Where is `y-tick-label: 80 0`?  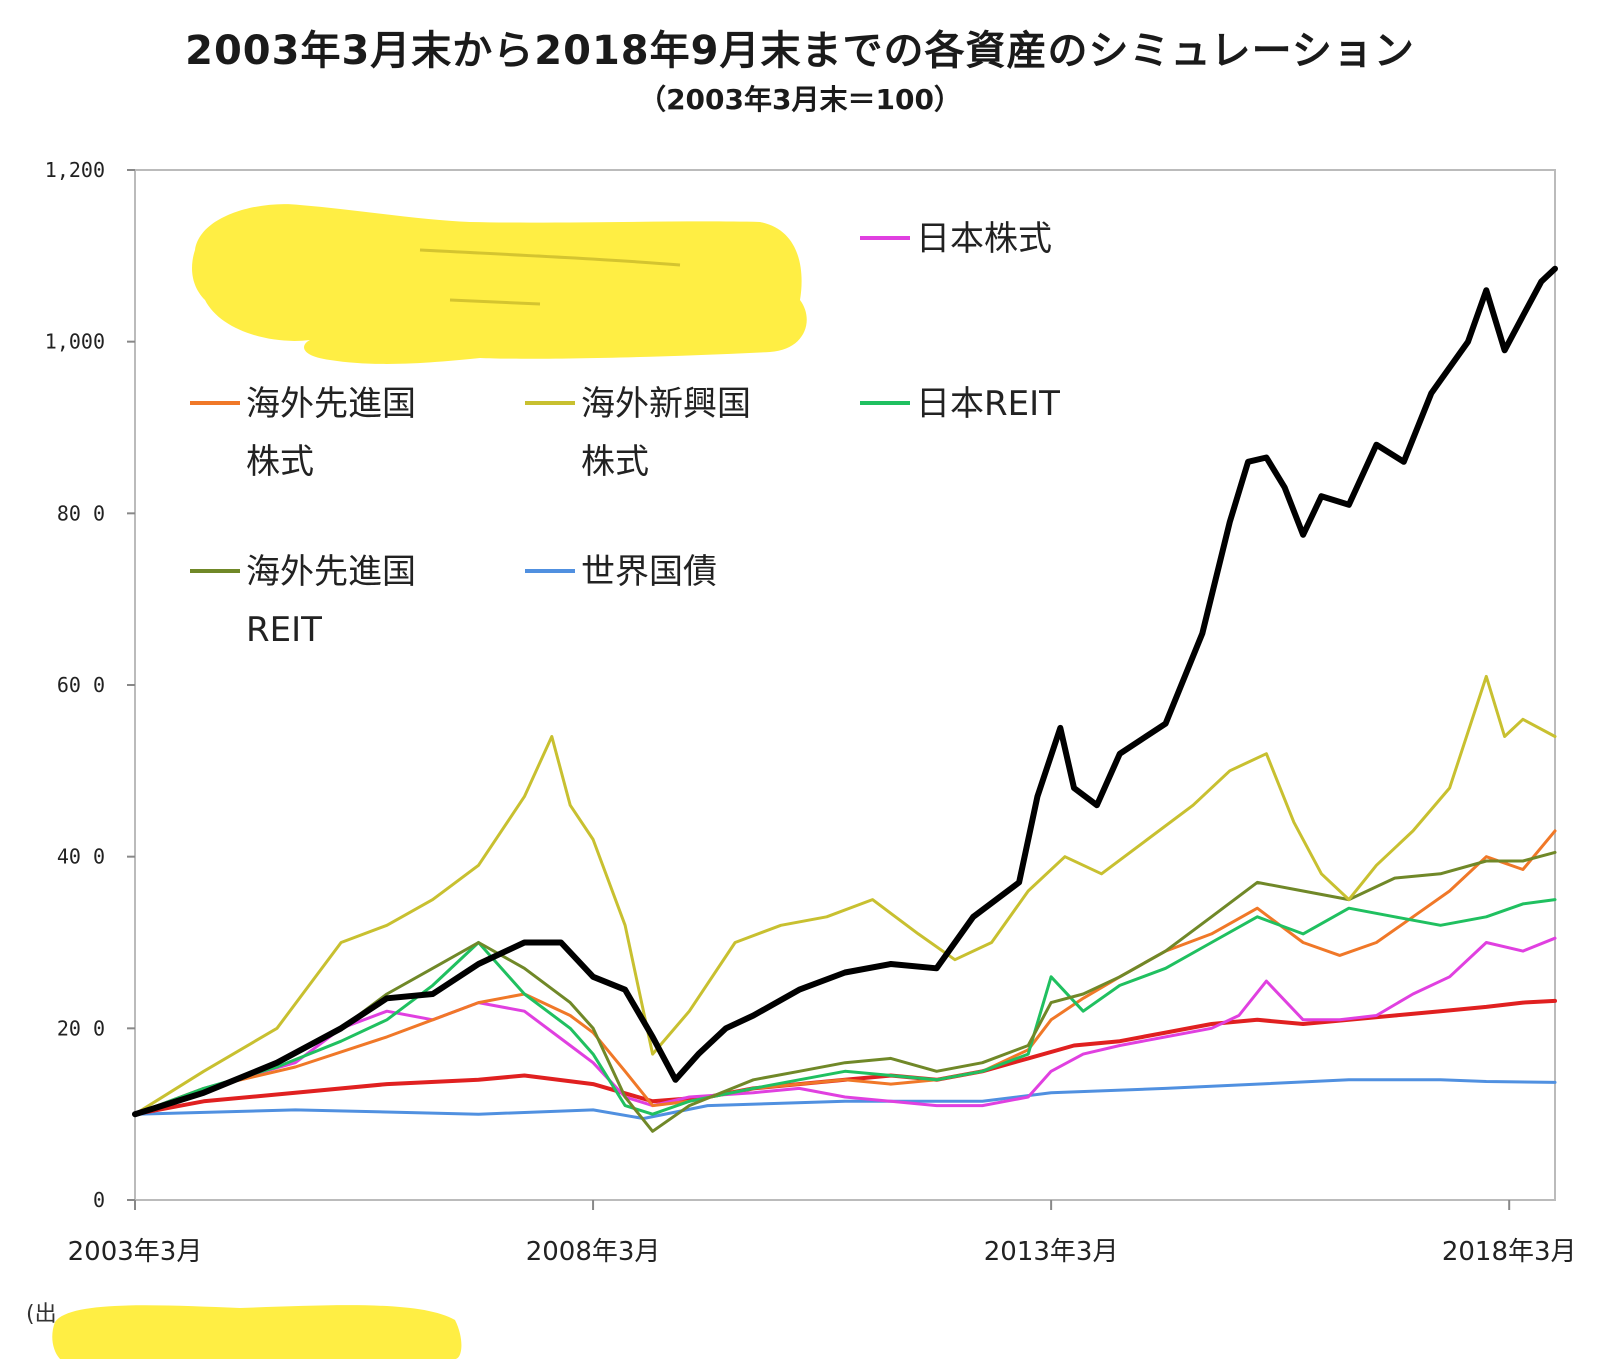 y-tick-label: 80 0 is located at coordinates (81, 513).